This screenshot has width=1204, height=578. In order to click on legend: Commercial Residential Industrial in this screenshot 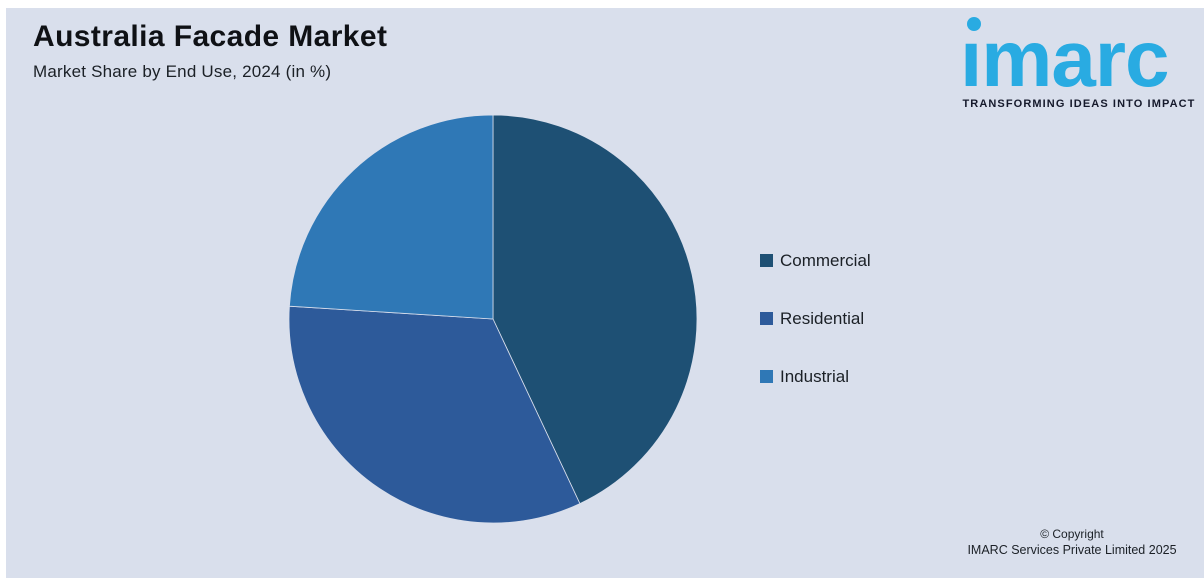, I will do `click(815, 318)`.